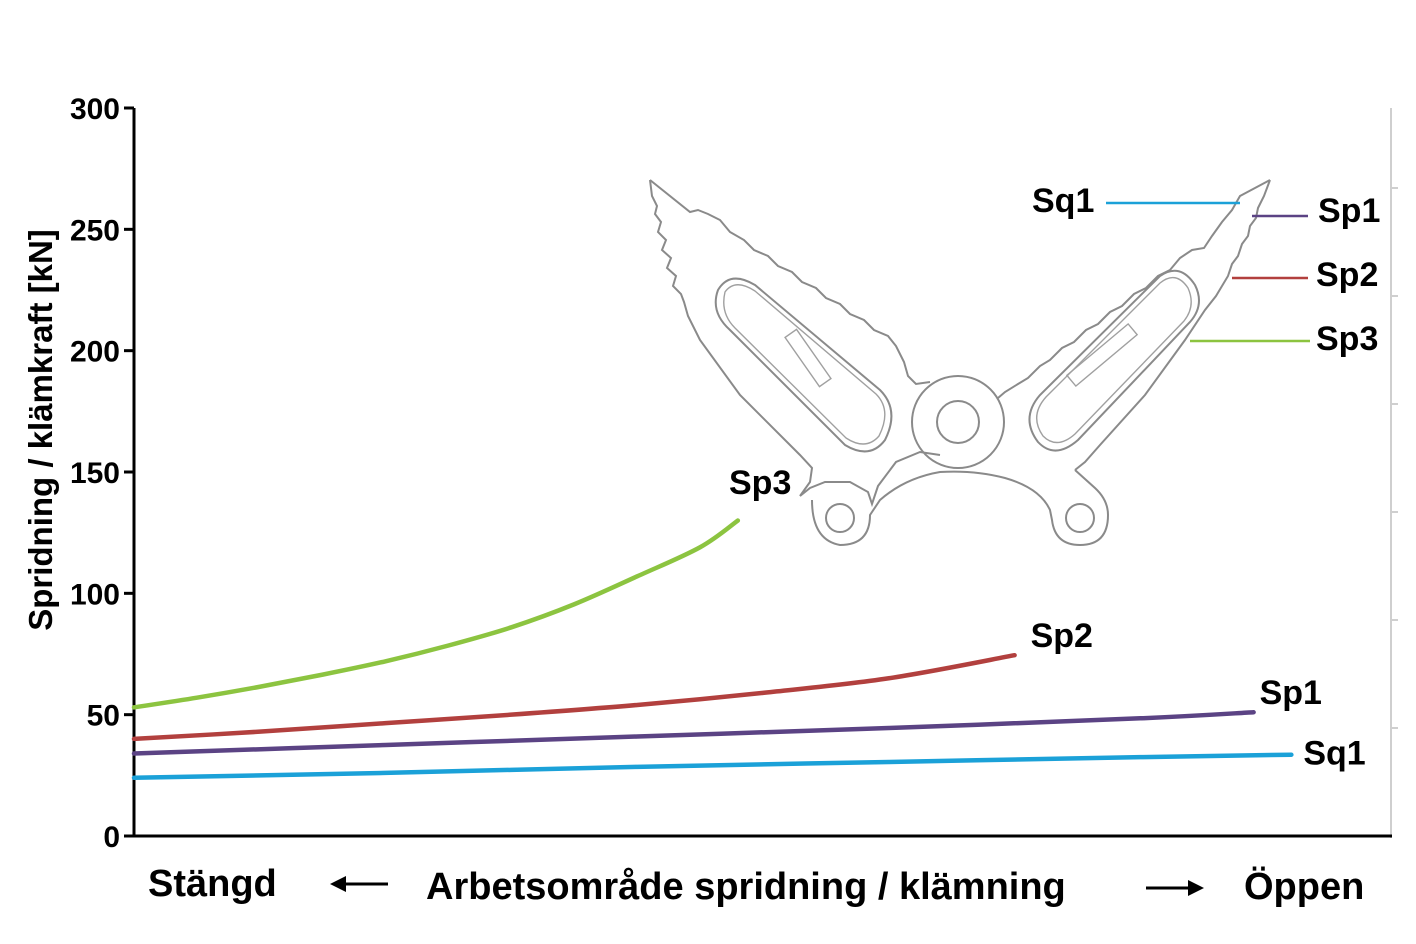 This screenshot has height=944, width=1416. I want to click on y-tick-label: 150, so click(95, 473).